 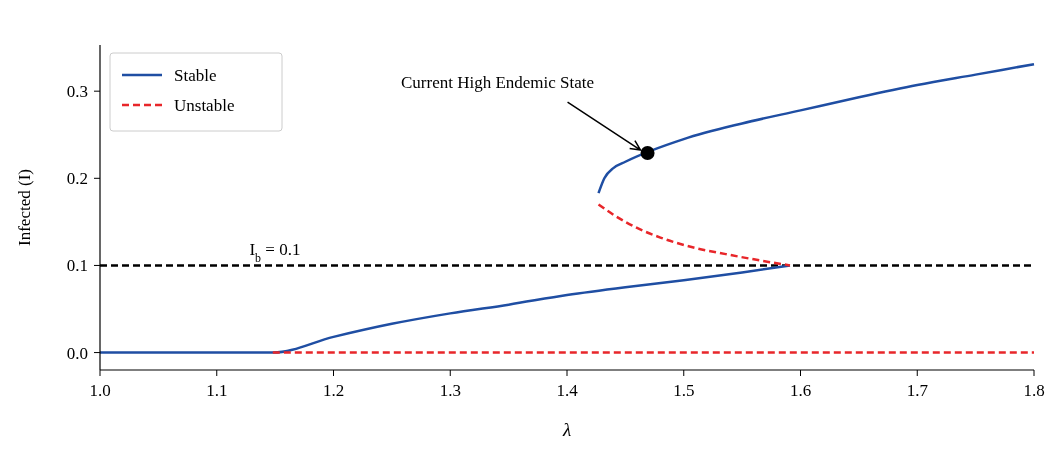 What do you see at coordinates (333, 390) in the screenshot?
I see `x-tick-label: 1.2` at bounding box center [333, 390].